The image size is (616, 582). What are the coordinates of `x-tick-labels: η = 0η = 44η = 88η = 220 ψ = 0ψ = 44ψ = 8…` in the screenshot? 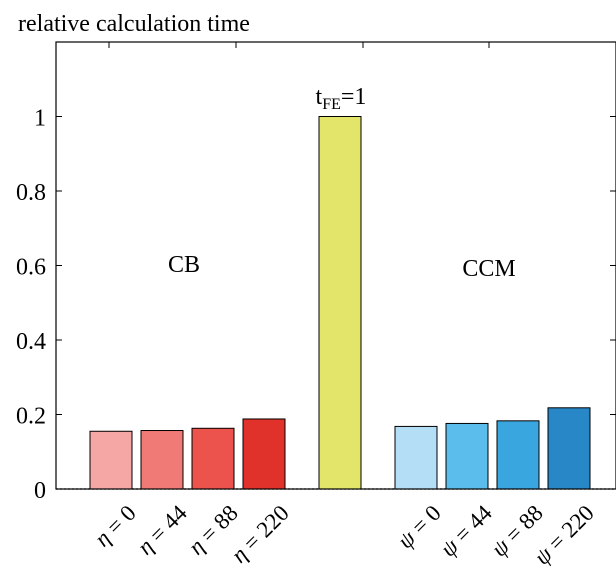 It's located at (344, 535).